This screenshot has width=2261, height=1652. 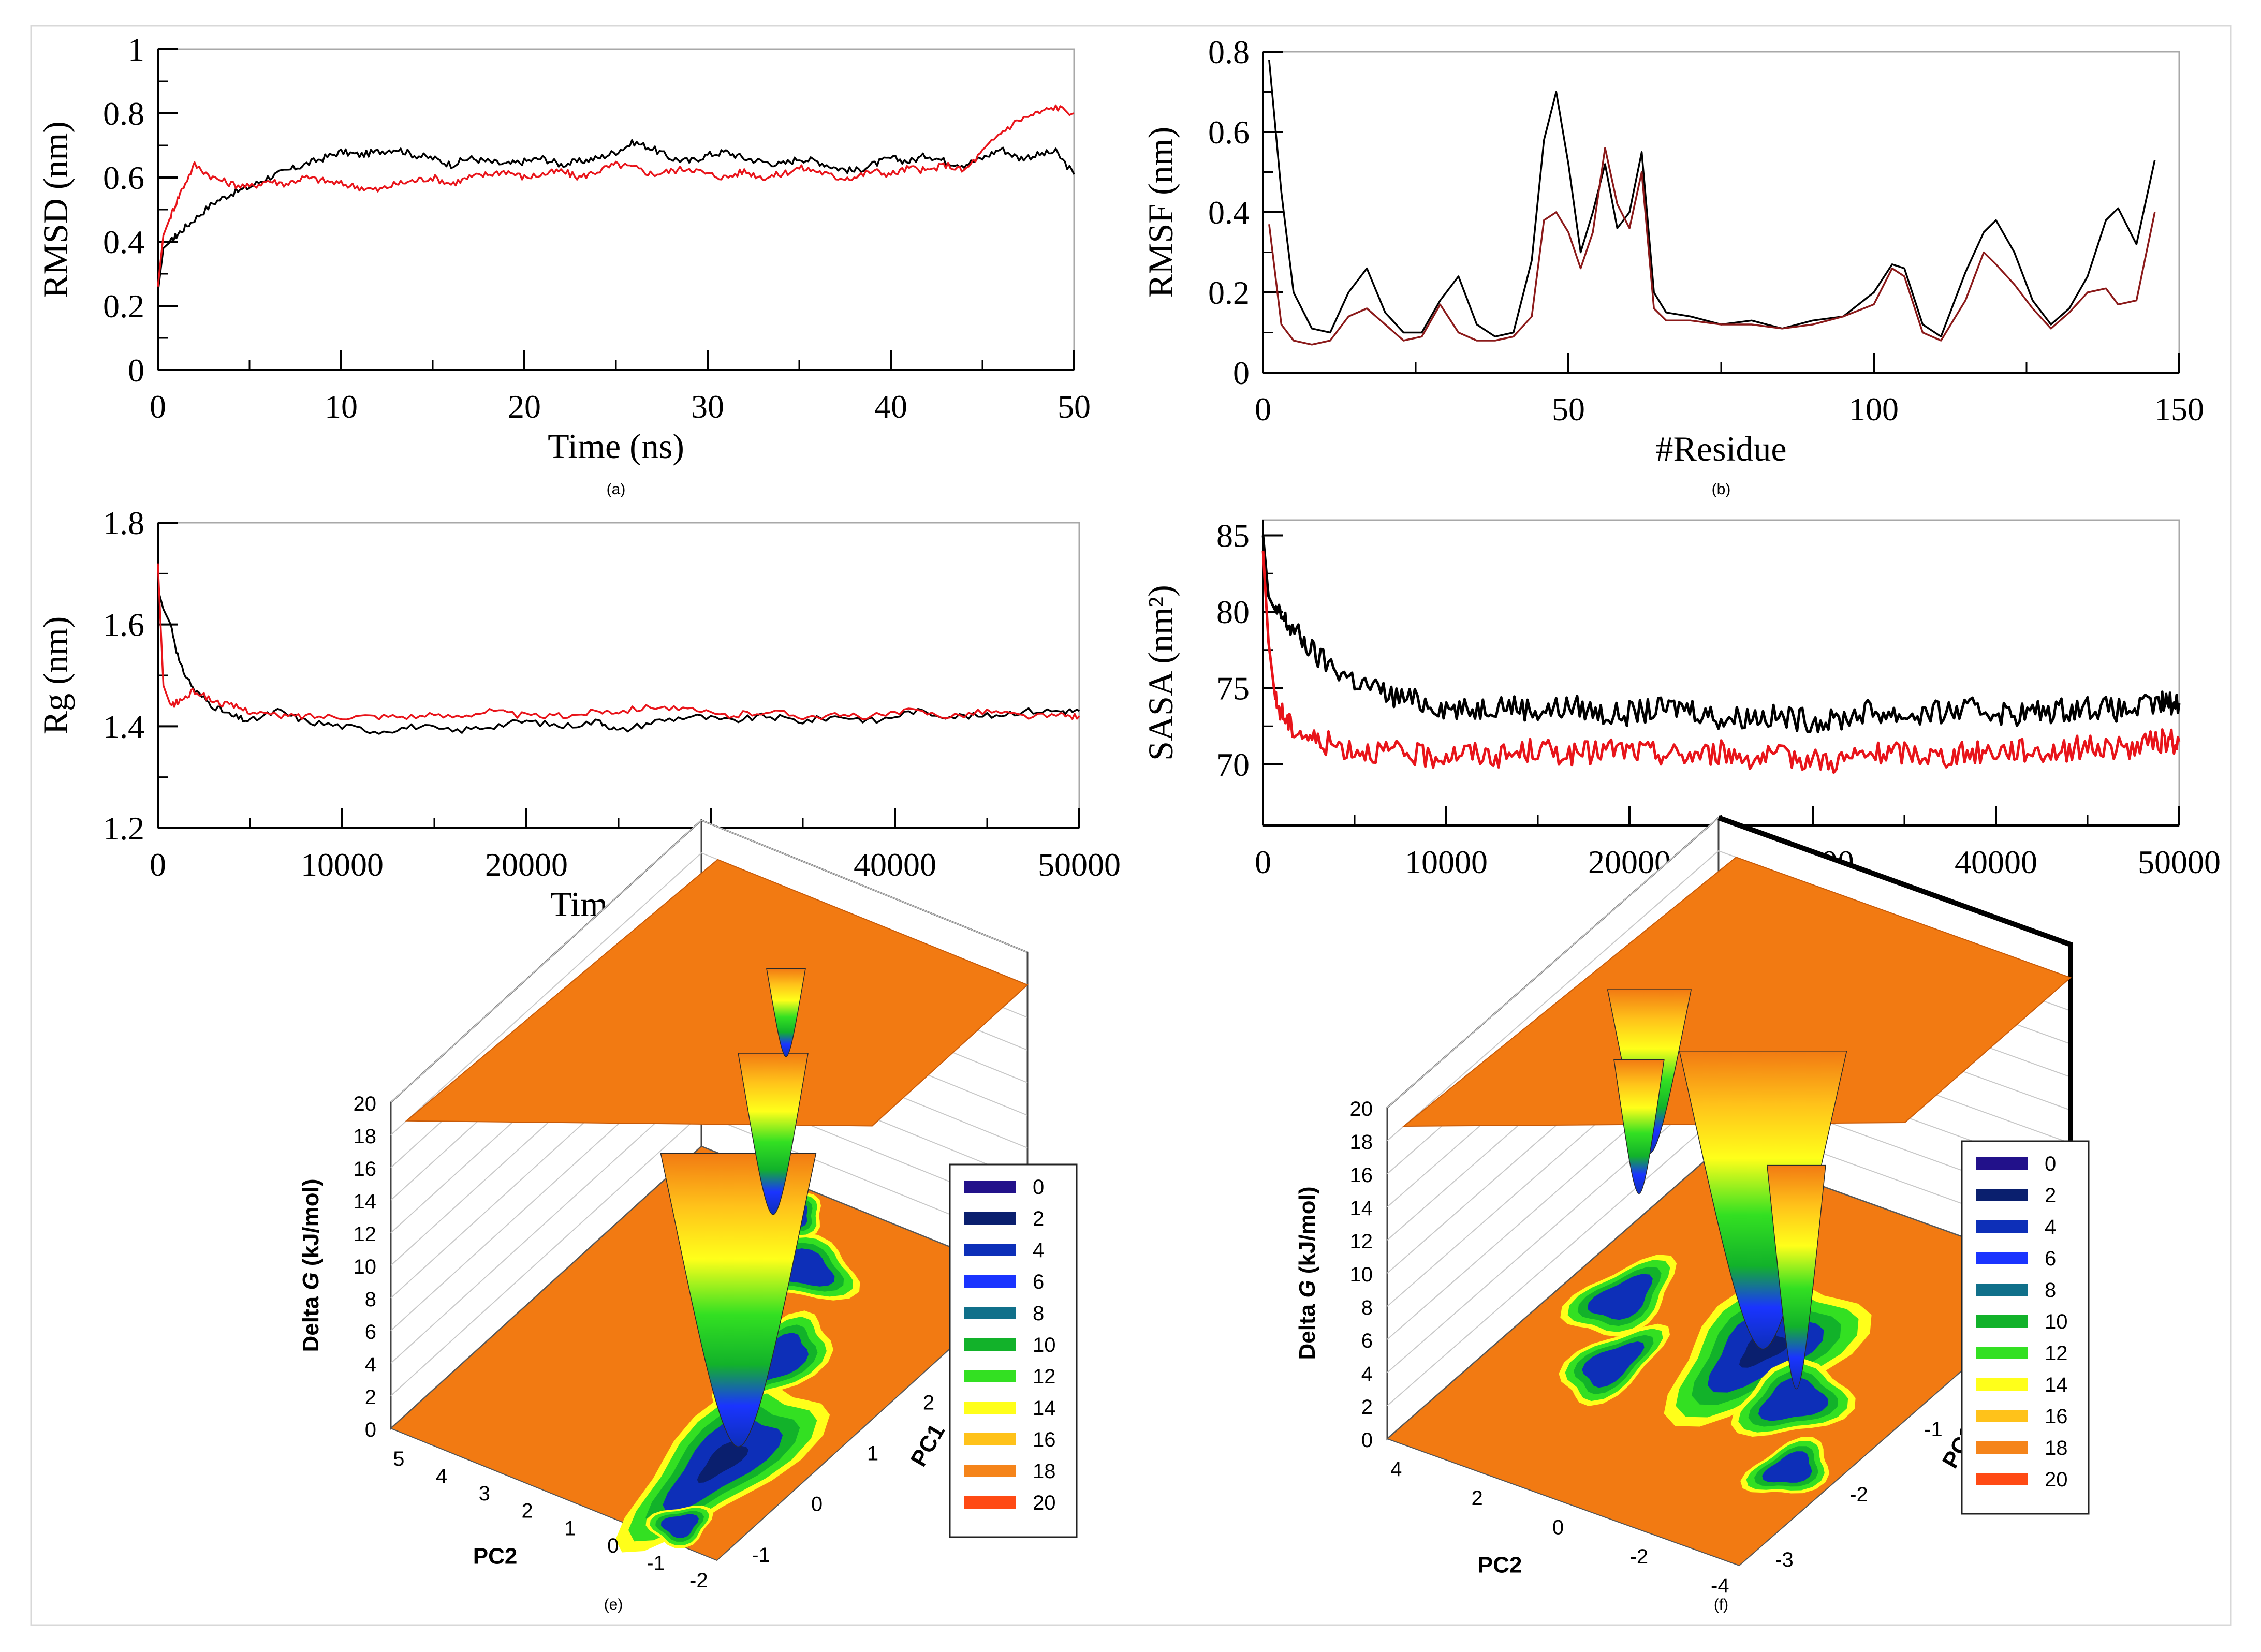 What do you see at coordinates (617, 489) in the screenshot?
I see `panel-label: (a)` at bounding box center [617, 489].